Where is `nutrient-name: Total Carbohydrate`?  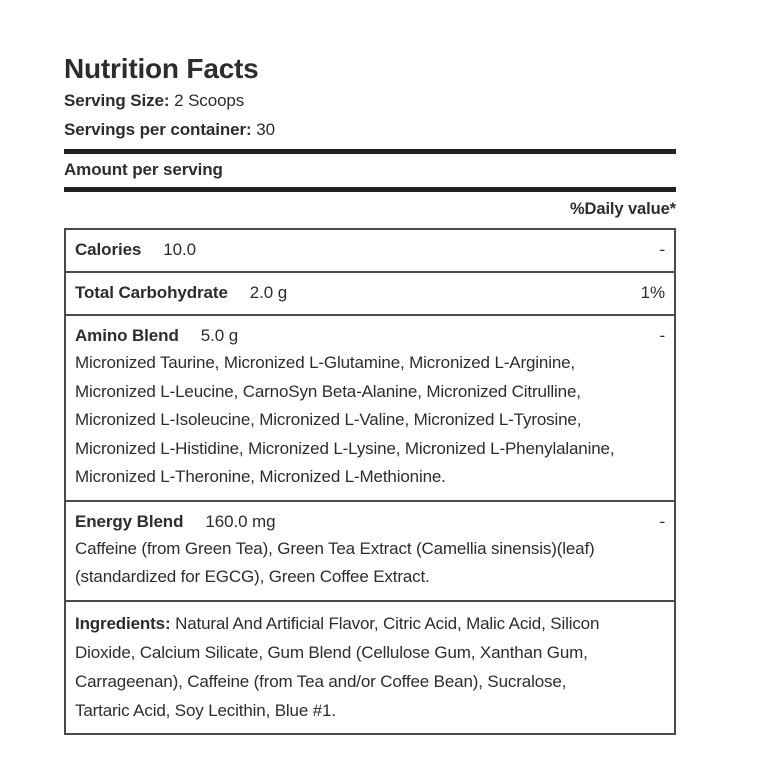 nutrient-name: Total Carbohydrate is located at coordinates (151, 292).